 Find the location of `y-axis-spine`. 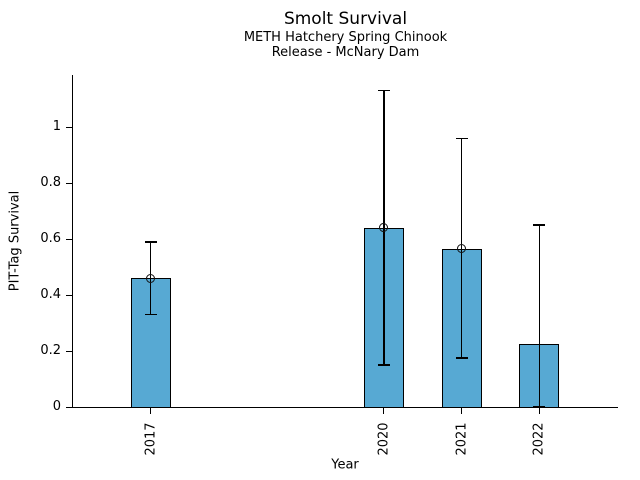

y-axis-spine is located at coordinates (72, 241).